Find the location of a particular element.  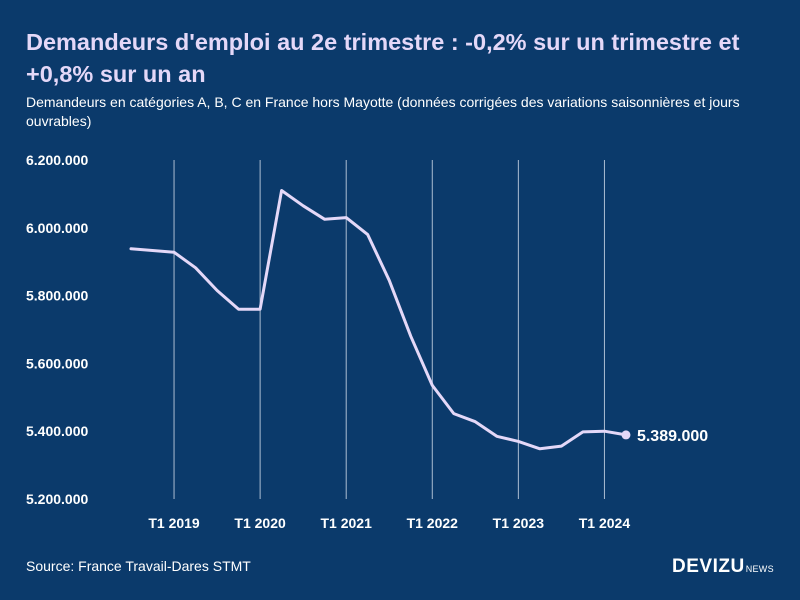

y-tick-label: 5.400.000 is located at coordinates (57, 431).